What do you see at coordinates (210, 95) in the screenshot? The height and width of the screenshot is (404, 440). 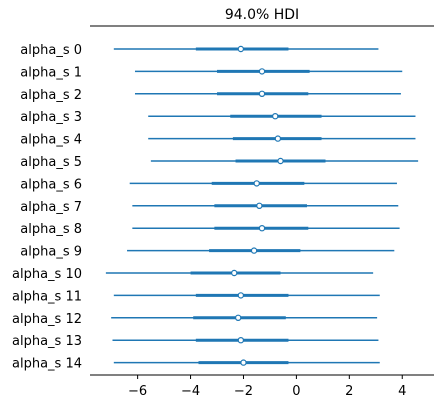 I see `forest-row: alpha_s 2` at bounding box center [210, 95].